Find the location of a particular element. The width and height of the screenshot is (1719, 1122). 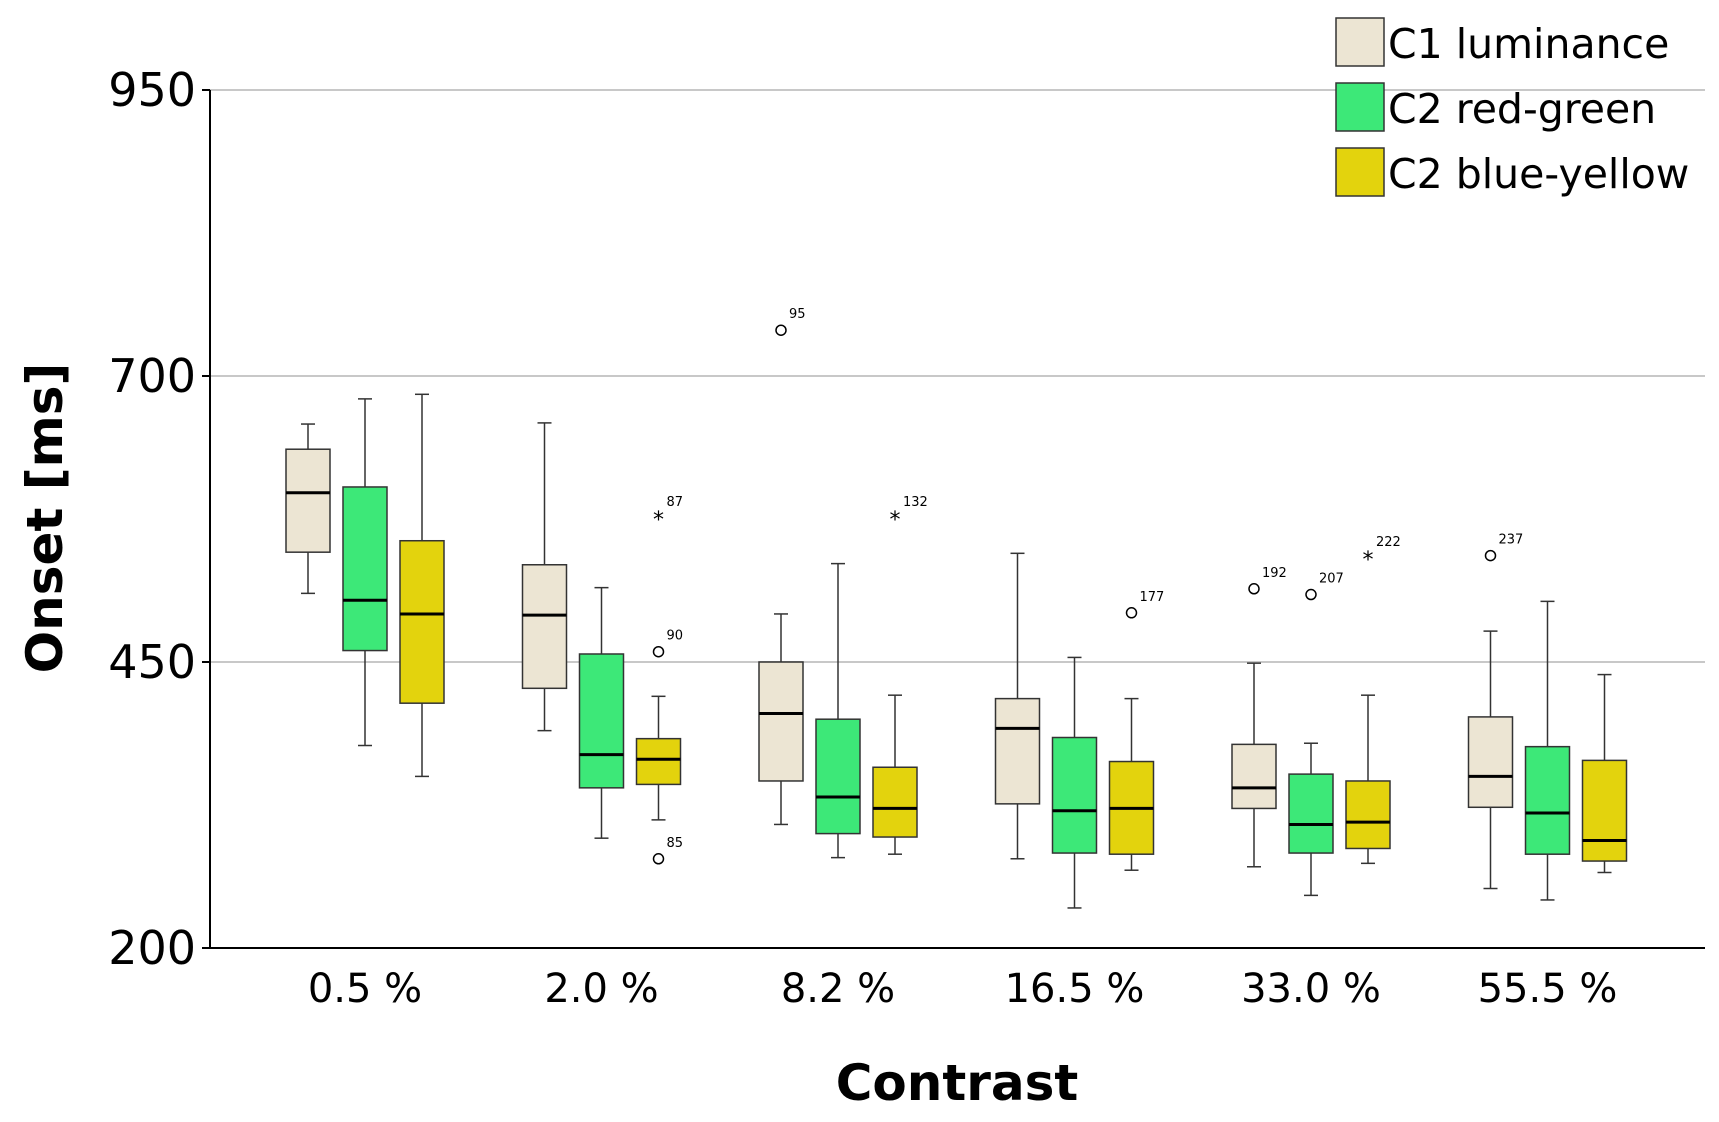

x-axis-title: Contrast is located at coordinates (957, 1083).